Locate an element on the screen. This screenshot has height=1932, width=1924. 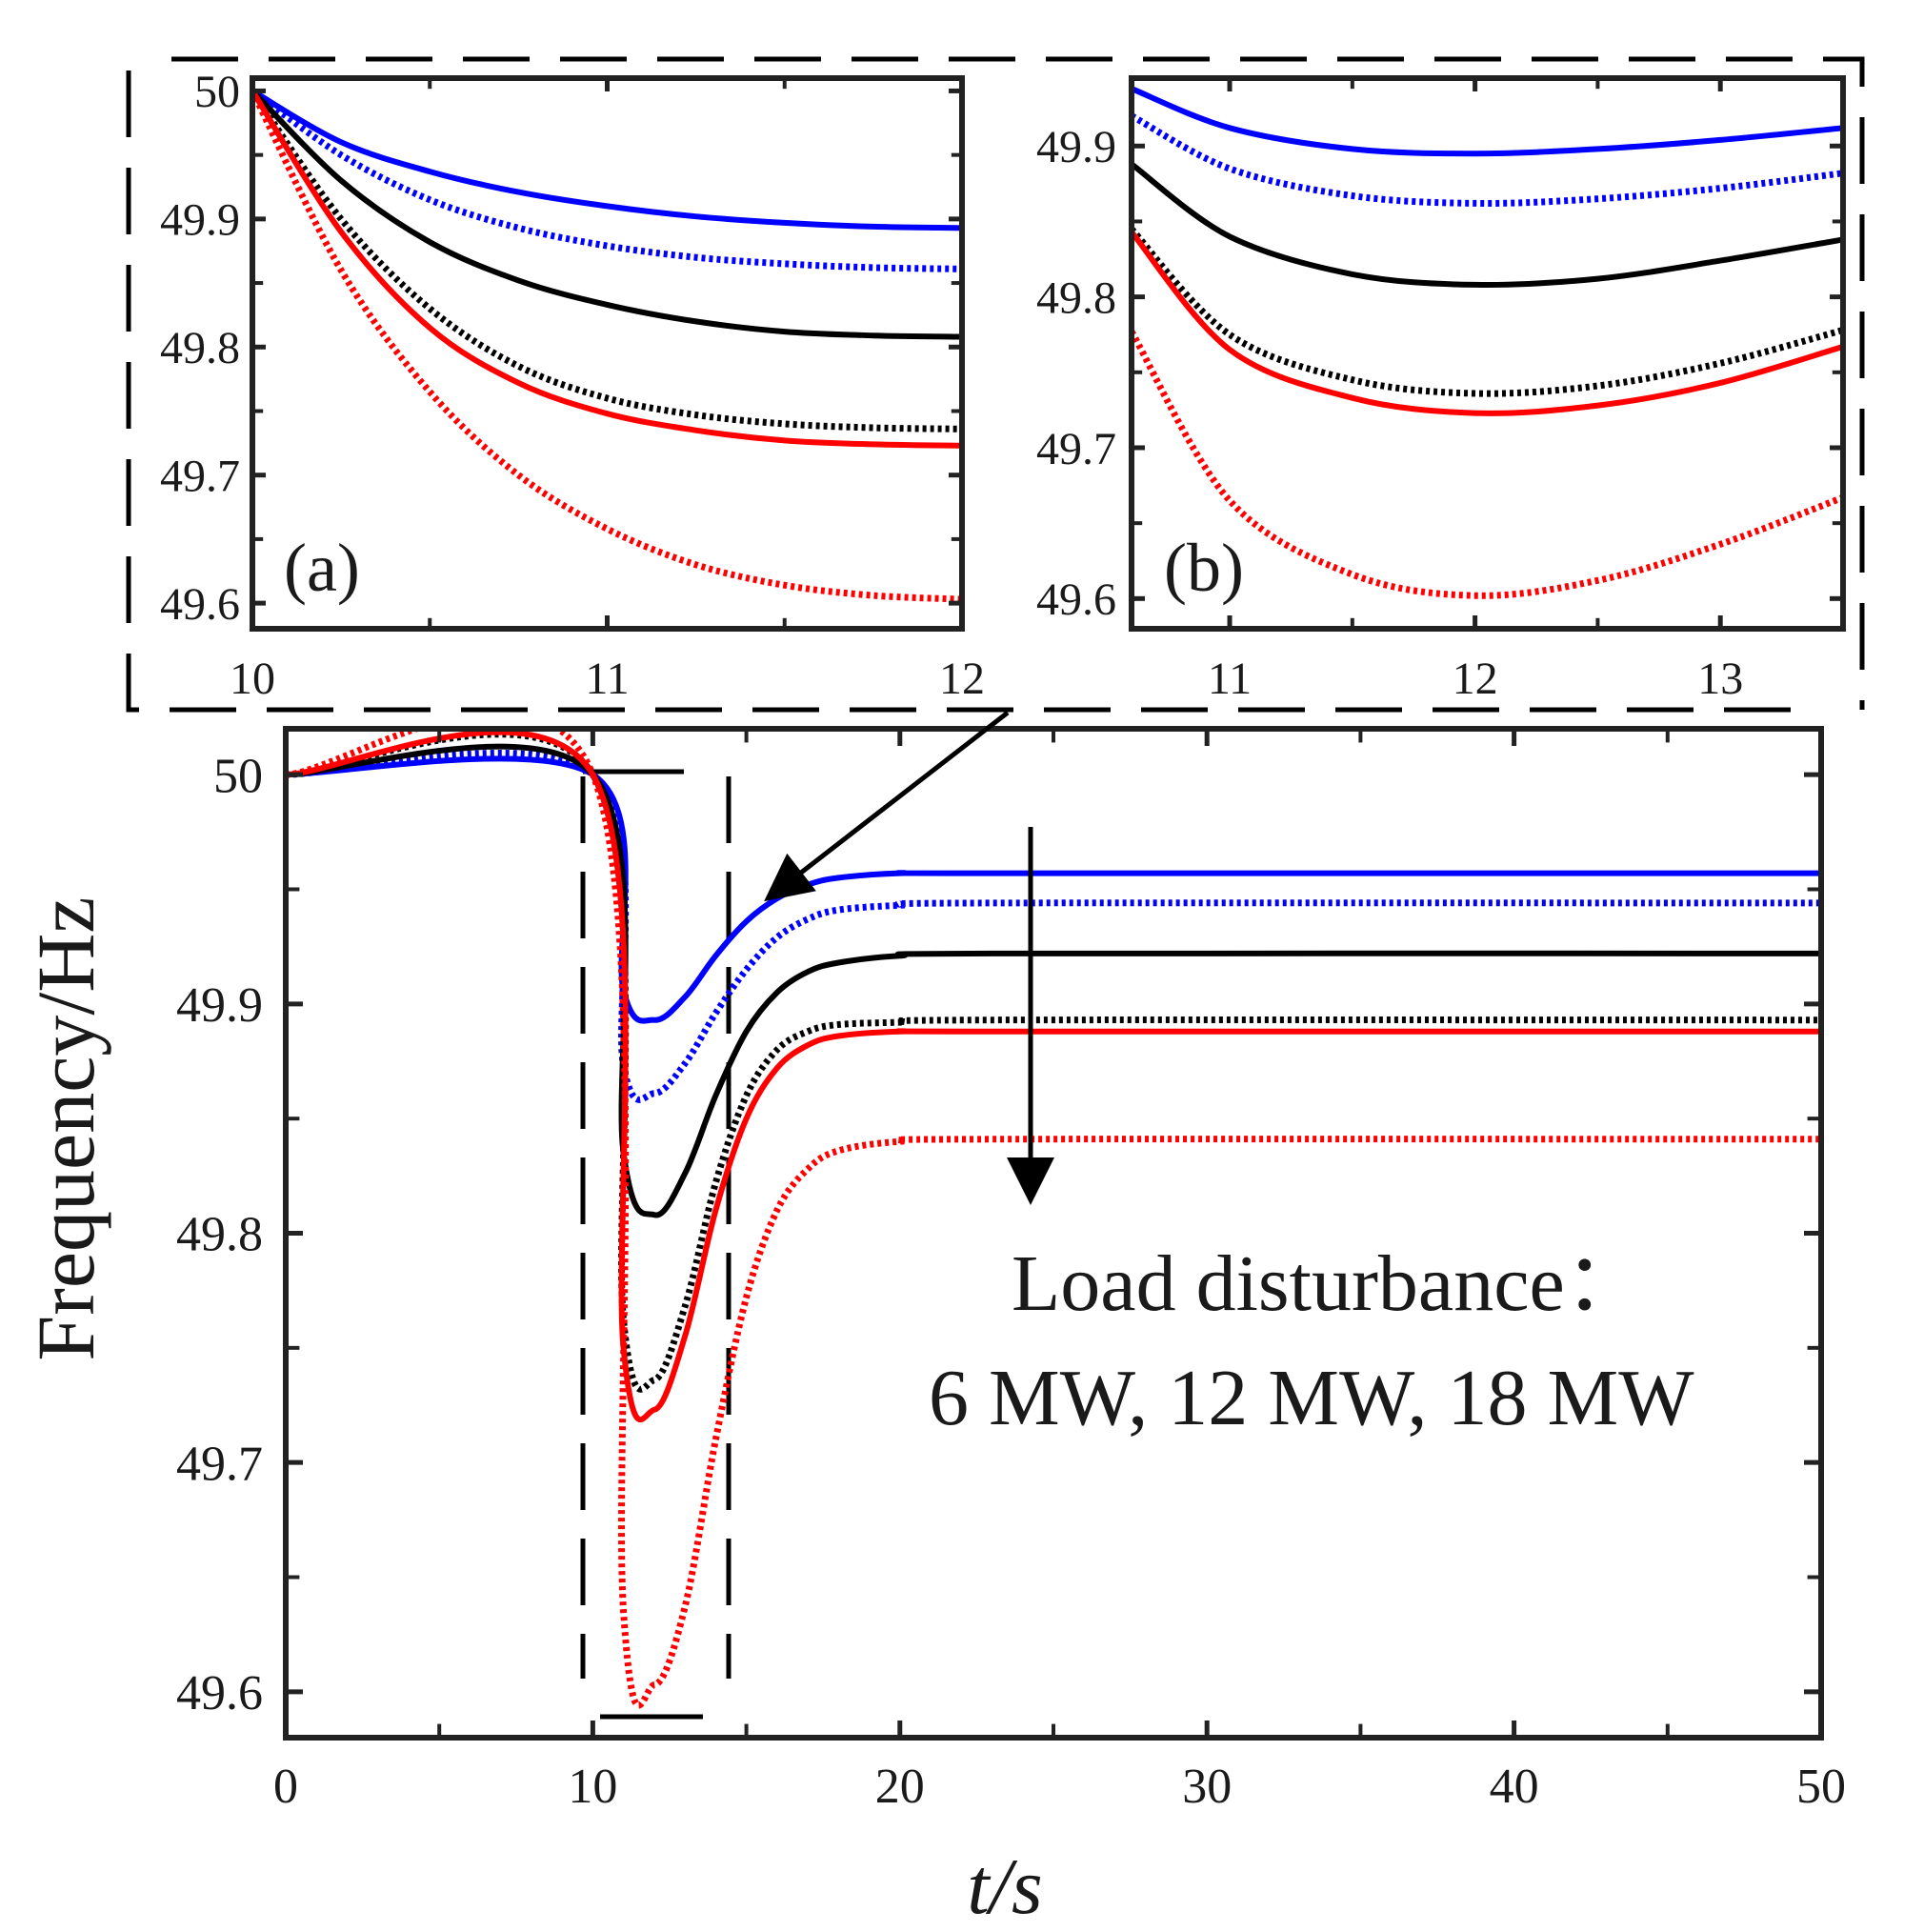
main-x-tick-label: 50 is located at coordinates (1821, 1787).